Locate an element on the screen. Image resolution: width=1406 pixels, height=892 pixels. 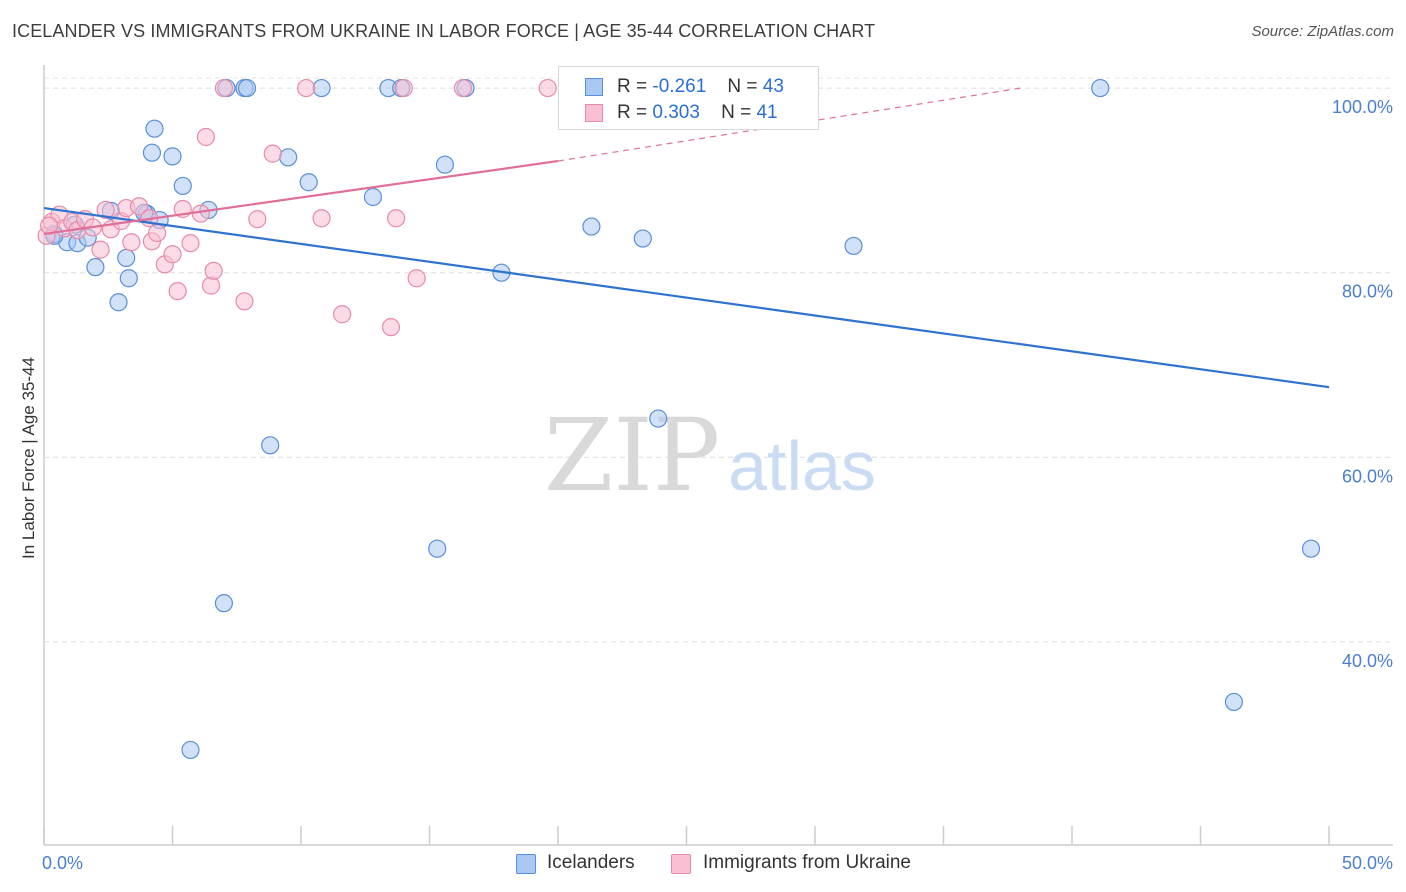
y-tick-labels: 40.0% 60.0% 80.0% 100.0% is located at coordinates (1362, 384).